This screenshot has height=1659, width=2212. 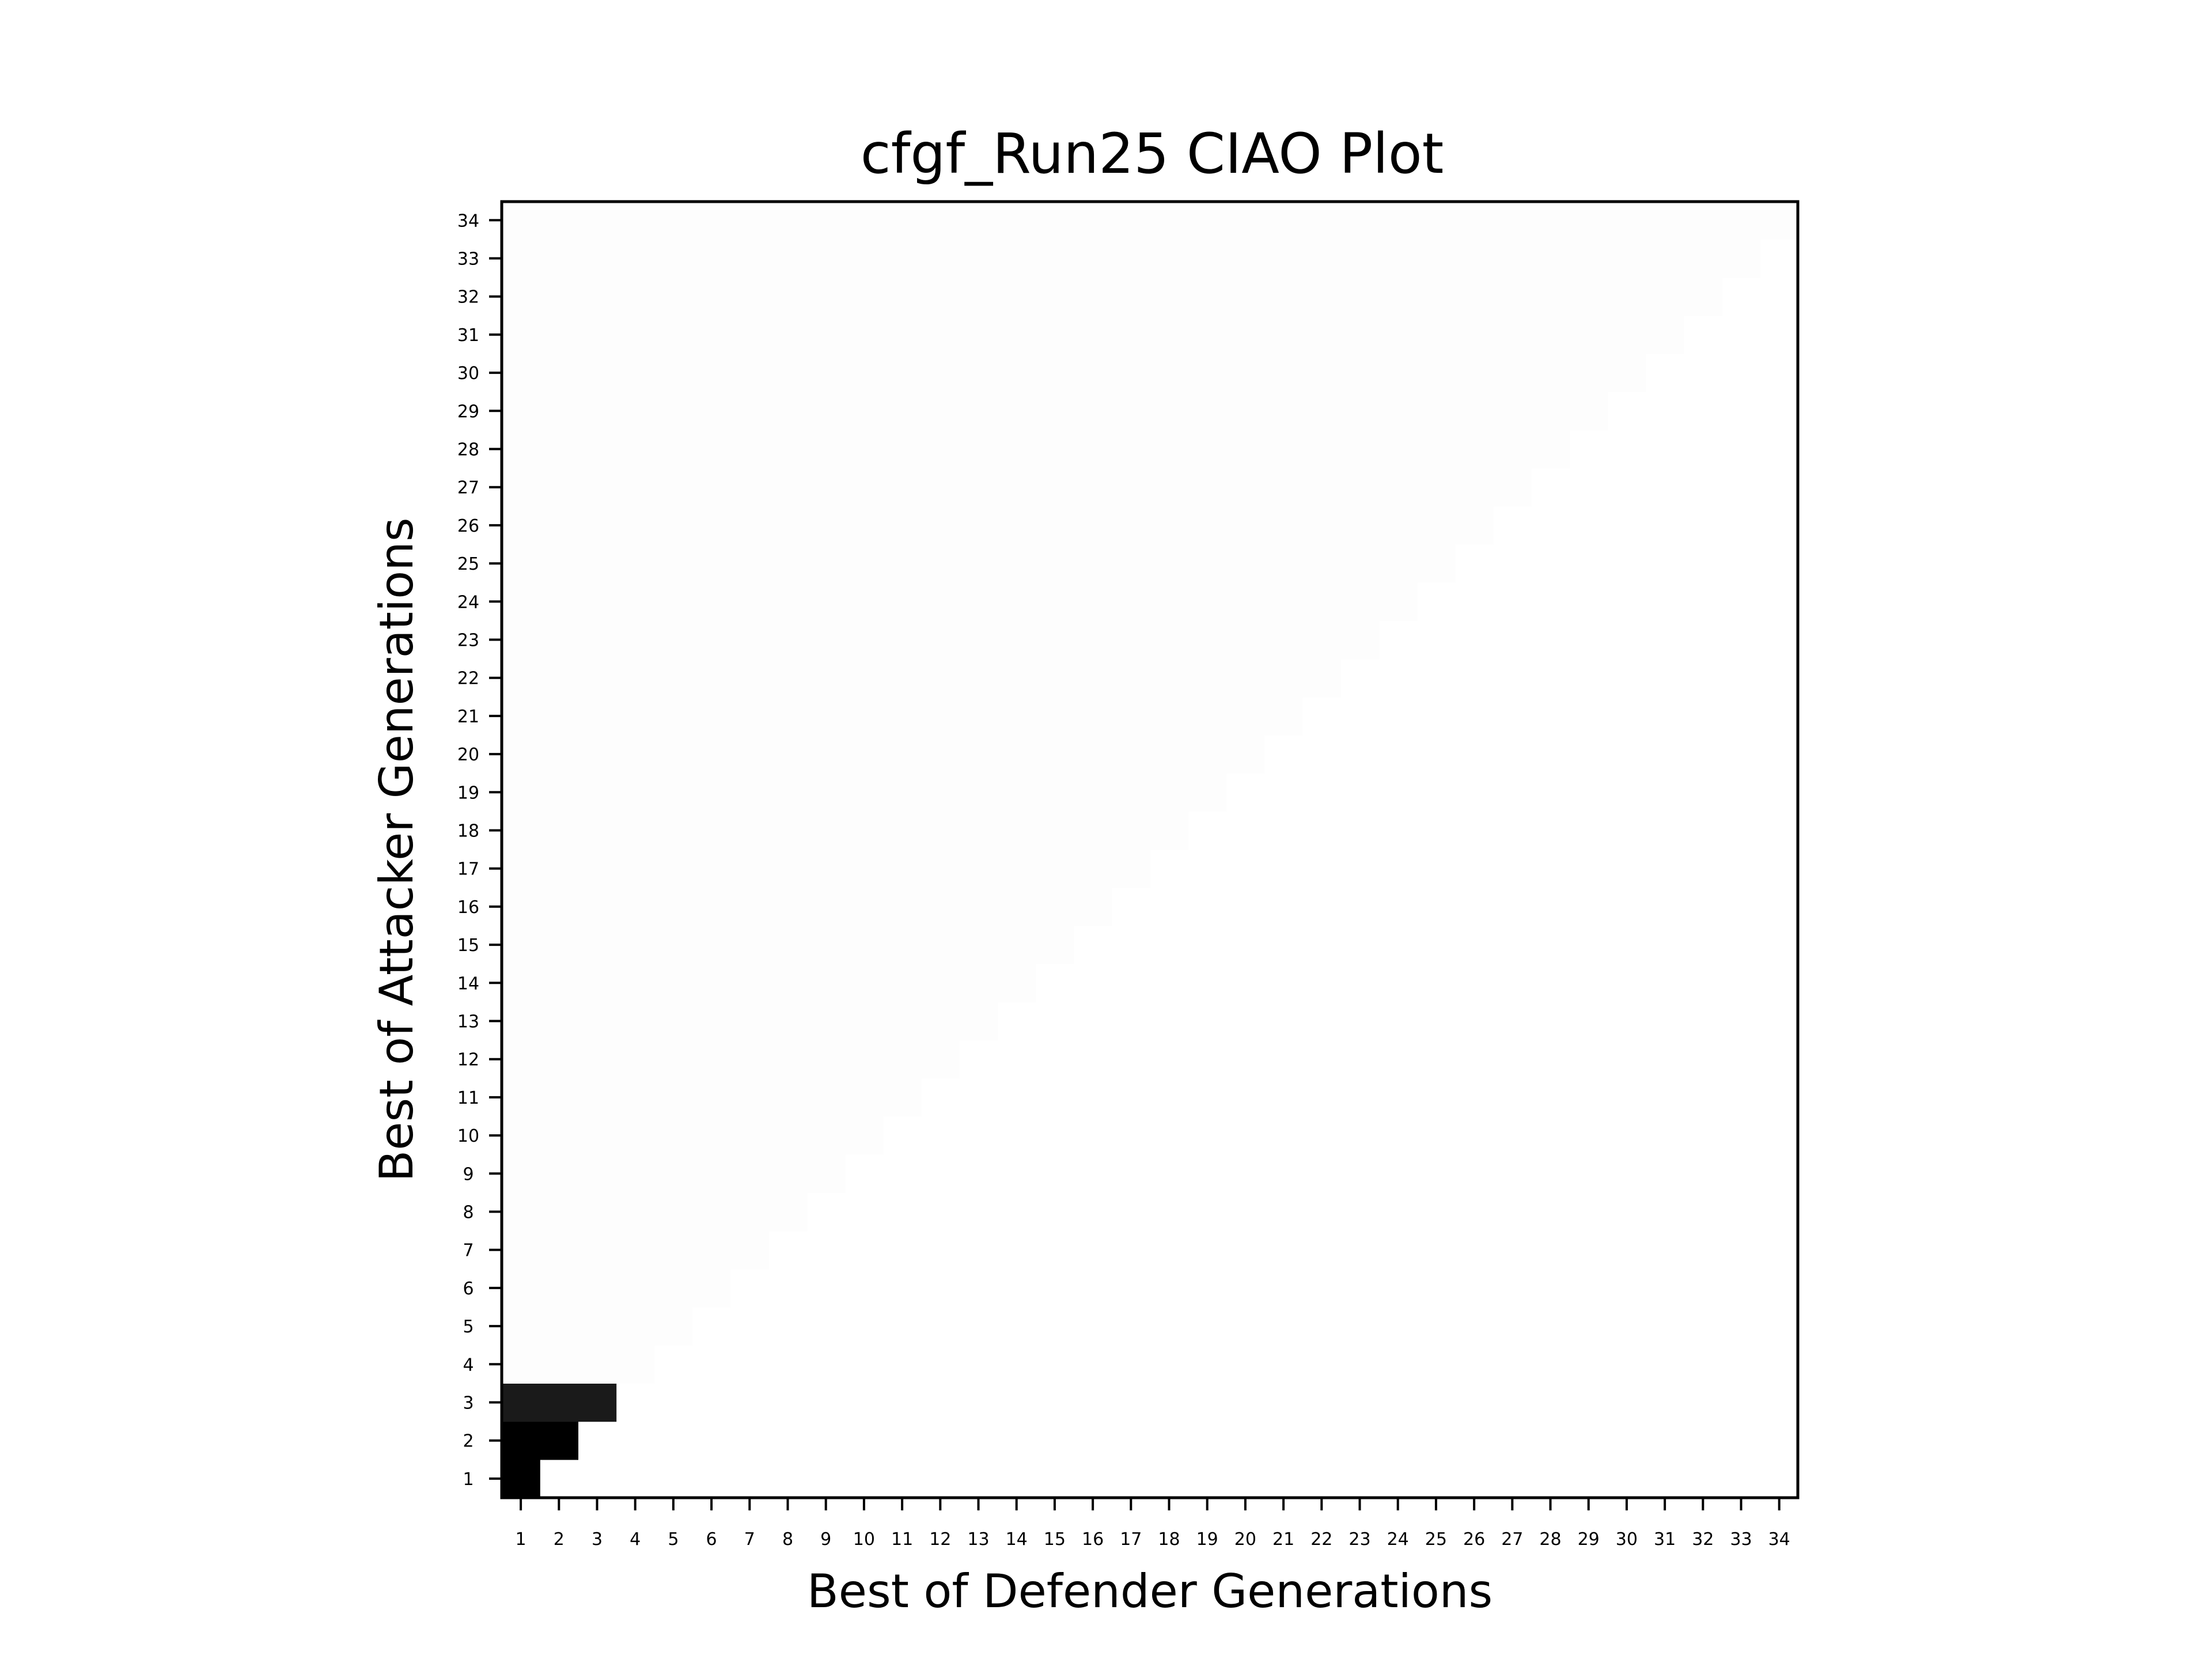 I want to click on heatmap-cell-a32-d2, so click(x=559, y=296).